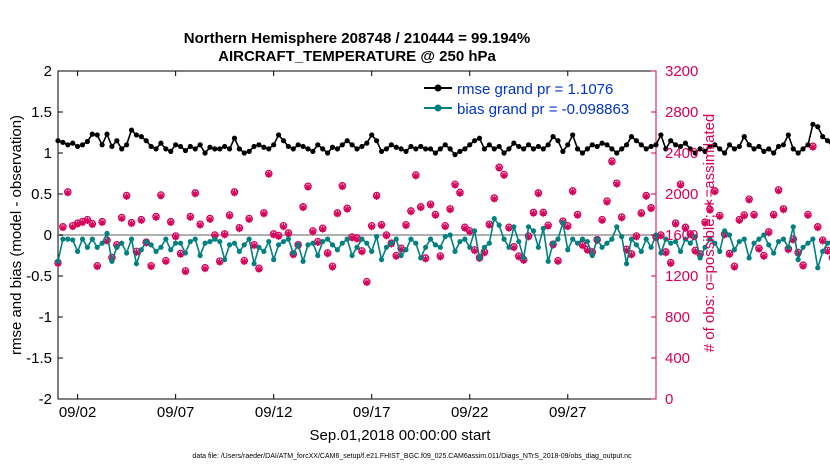 This screenshot has width=830, height=470. I want to click on x-tick-label: 09/12, so click(274, 412).